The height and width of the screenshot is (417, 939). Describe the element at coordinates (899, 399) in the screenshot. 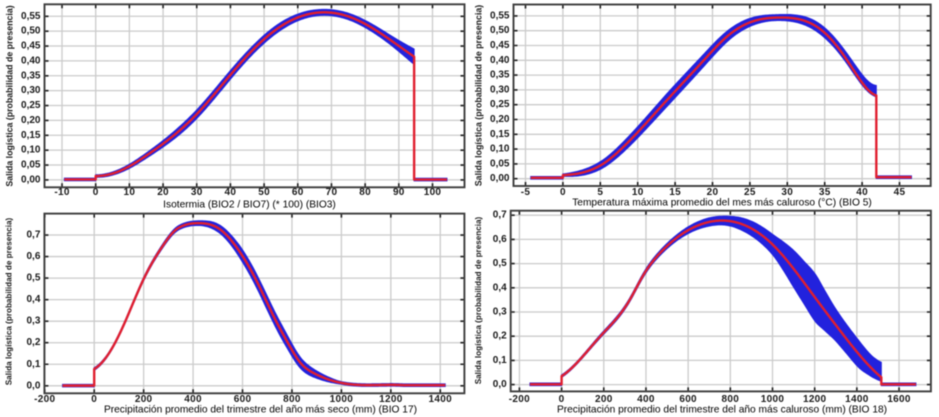

I see `svg-text: 1600` at that location.